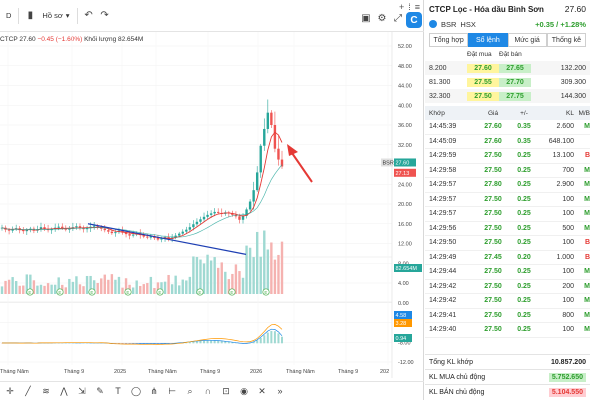  I want to click on zoom-tool-icon: ⌕, so click(190, 390).